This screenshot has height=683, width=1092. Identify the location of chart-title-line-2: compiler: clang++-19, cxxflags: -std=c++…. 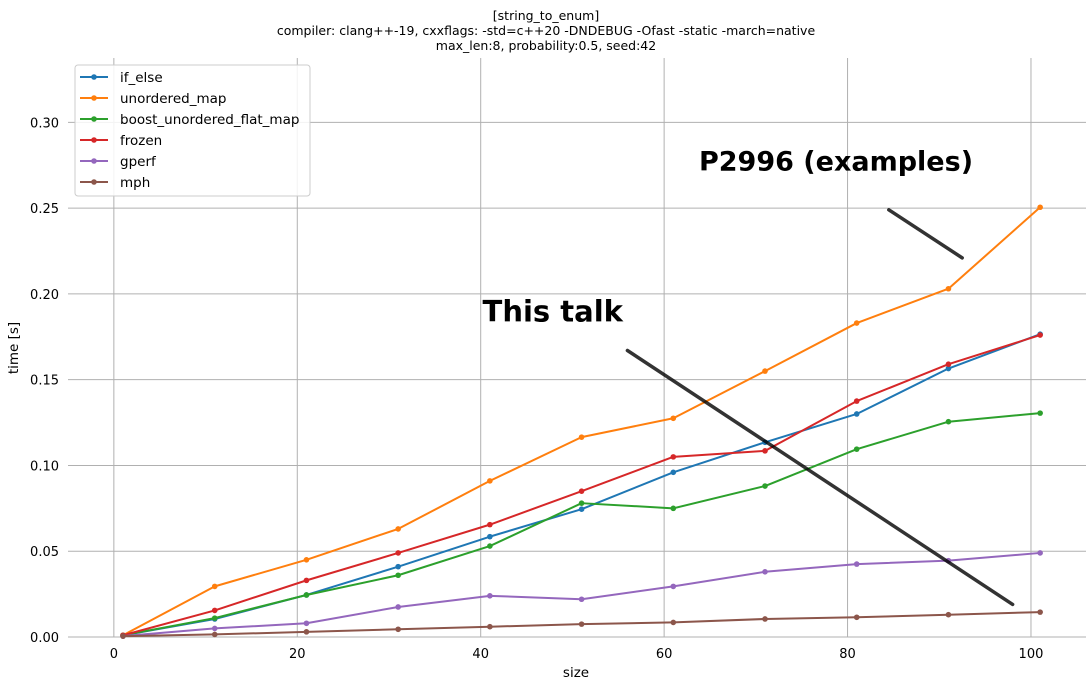
(546, 30).